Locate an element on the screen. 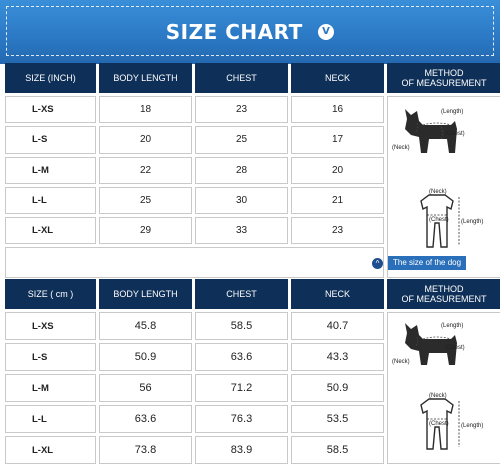  length-cell: 20 is located at coordinates (145, 140).